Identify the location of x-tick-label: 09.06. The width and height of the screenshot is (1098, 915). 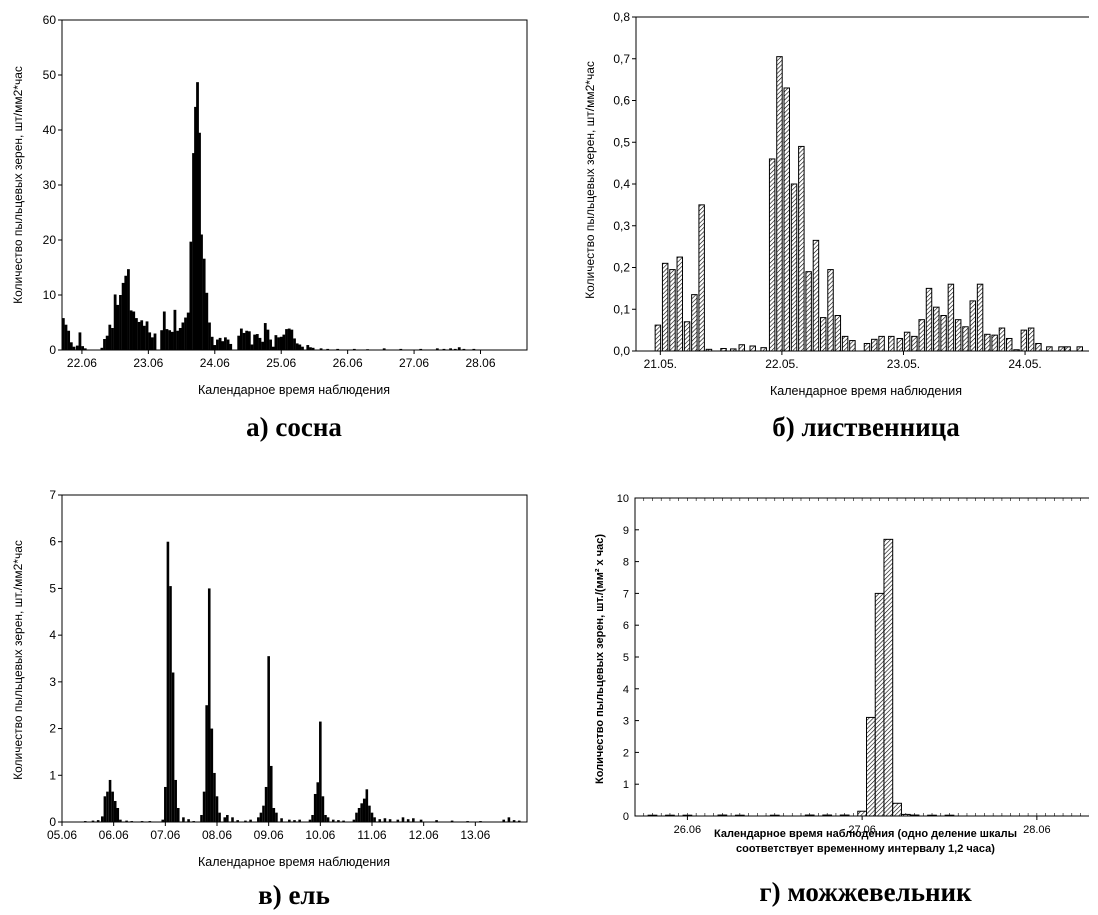
(269, 835).